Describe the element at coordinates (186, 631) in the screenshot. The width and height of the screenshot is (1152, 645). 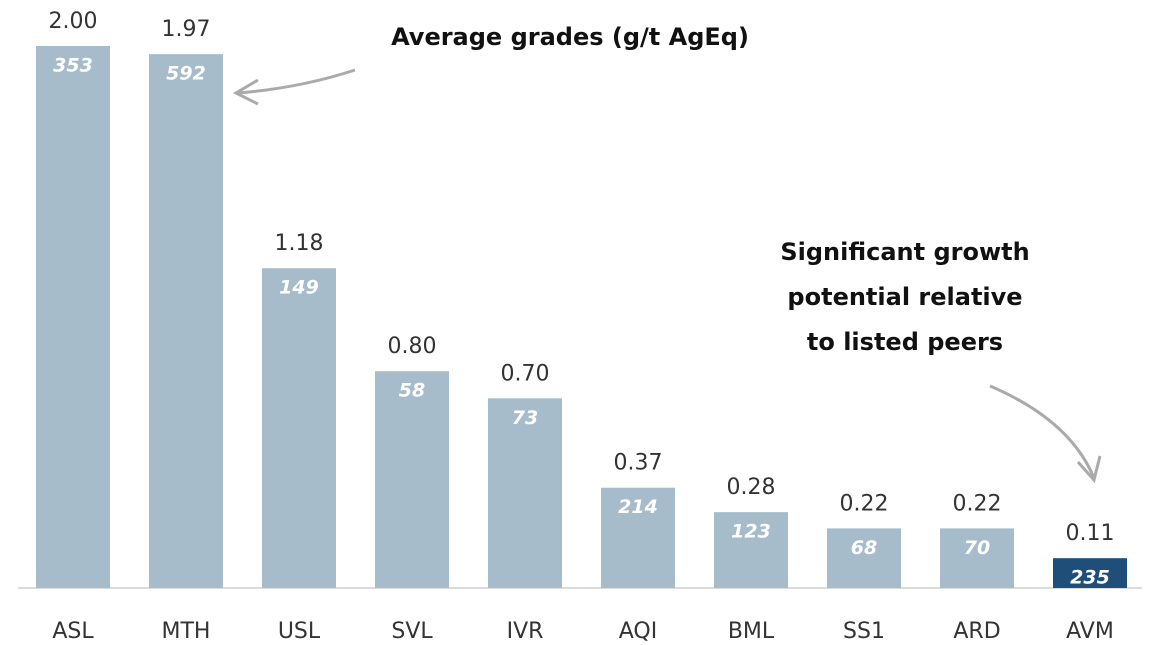
I see `x-tick-label: MTH` at that location.